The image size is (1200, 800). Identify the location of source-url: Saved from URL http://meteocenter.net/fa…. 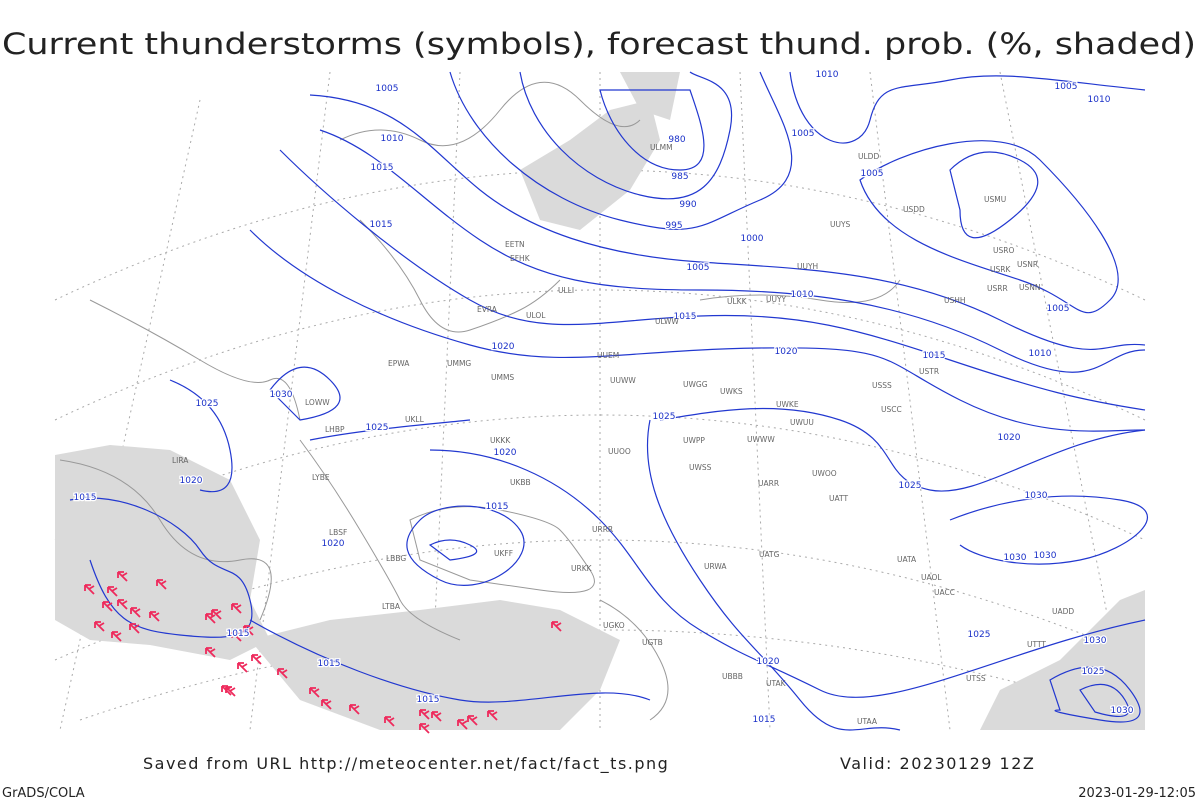
(406, 764).